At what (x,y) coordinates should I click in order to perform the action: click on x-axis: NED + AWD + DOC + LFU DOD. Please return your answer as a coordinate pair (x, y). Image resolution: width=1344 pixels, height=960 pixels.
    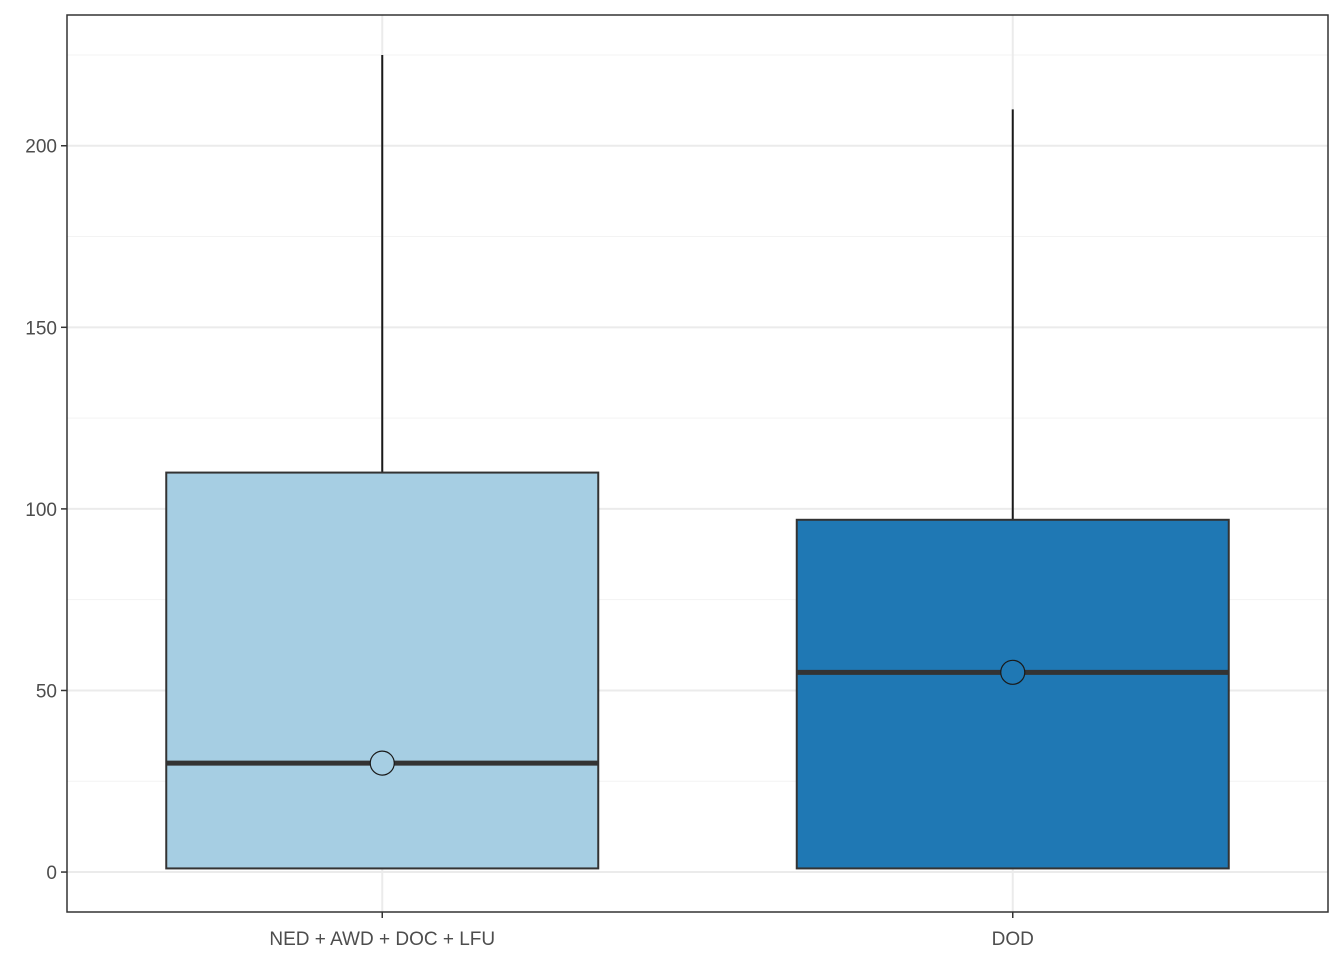
    Looking at the image, I should click on (651, 931).